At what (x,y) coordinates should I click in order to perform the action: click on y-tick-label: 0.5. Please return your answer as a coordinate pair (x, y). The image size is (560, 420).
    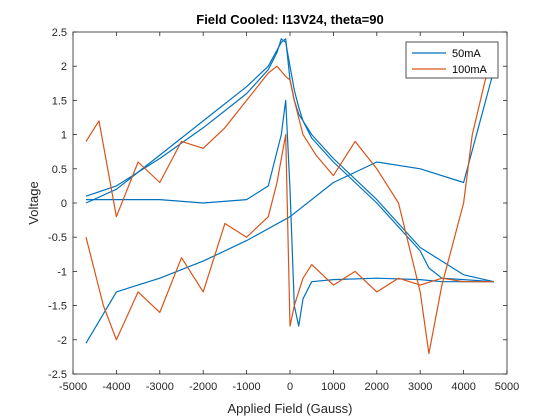
    Looking at the image, I should click on (59, 170).